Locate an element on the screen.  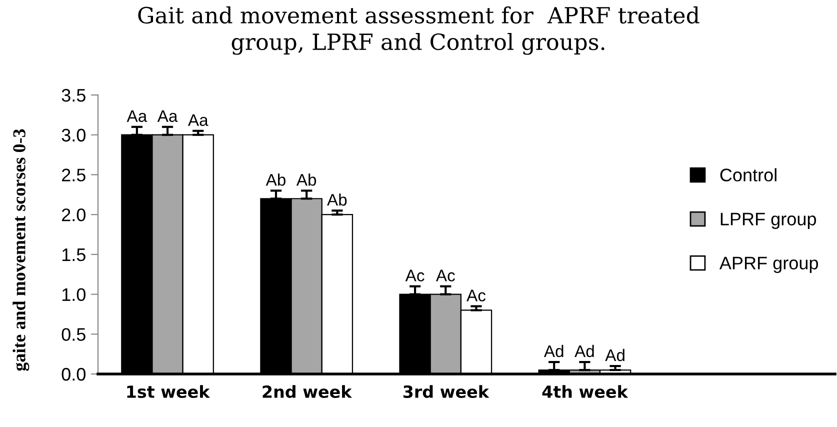
legend-label: Control is located at coordinates (748, 175).